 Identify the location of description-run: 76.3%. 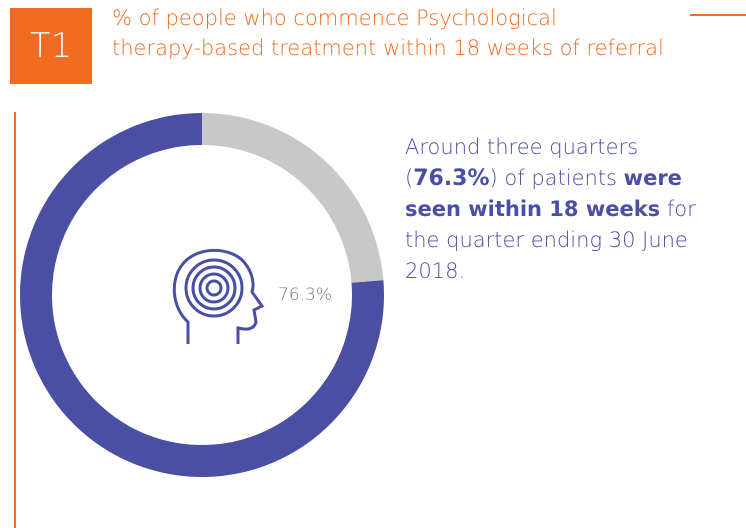
(451, 178).